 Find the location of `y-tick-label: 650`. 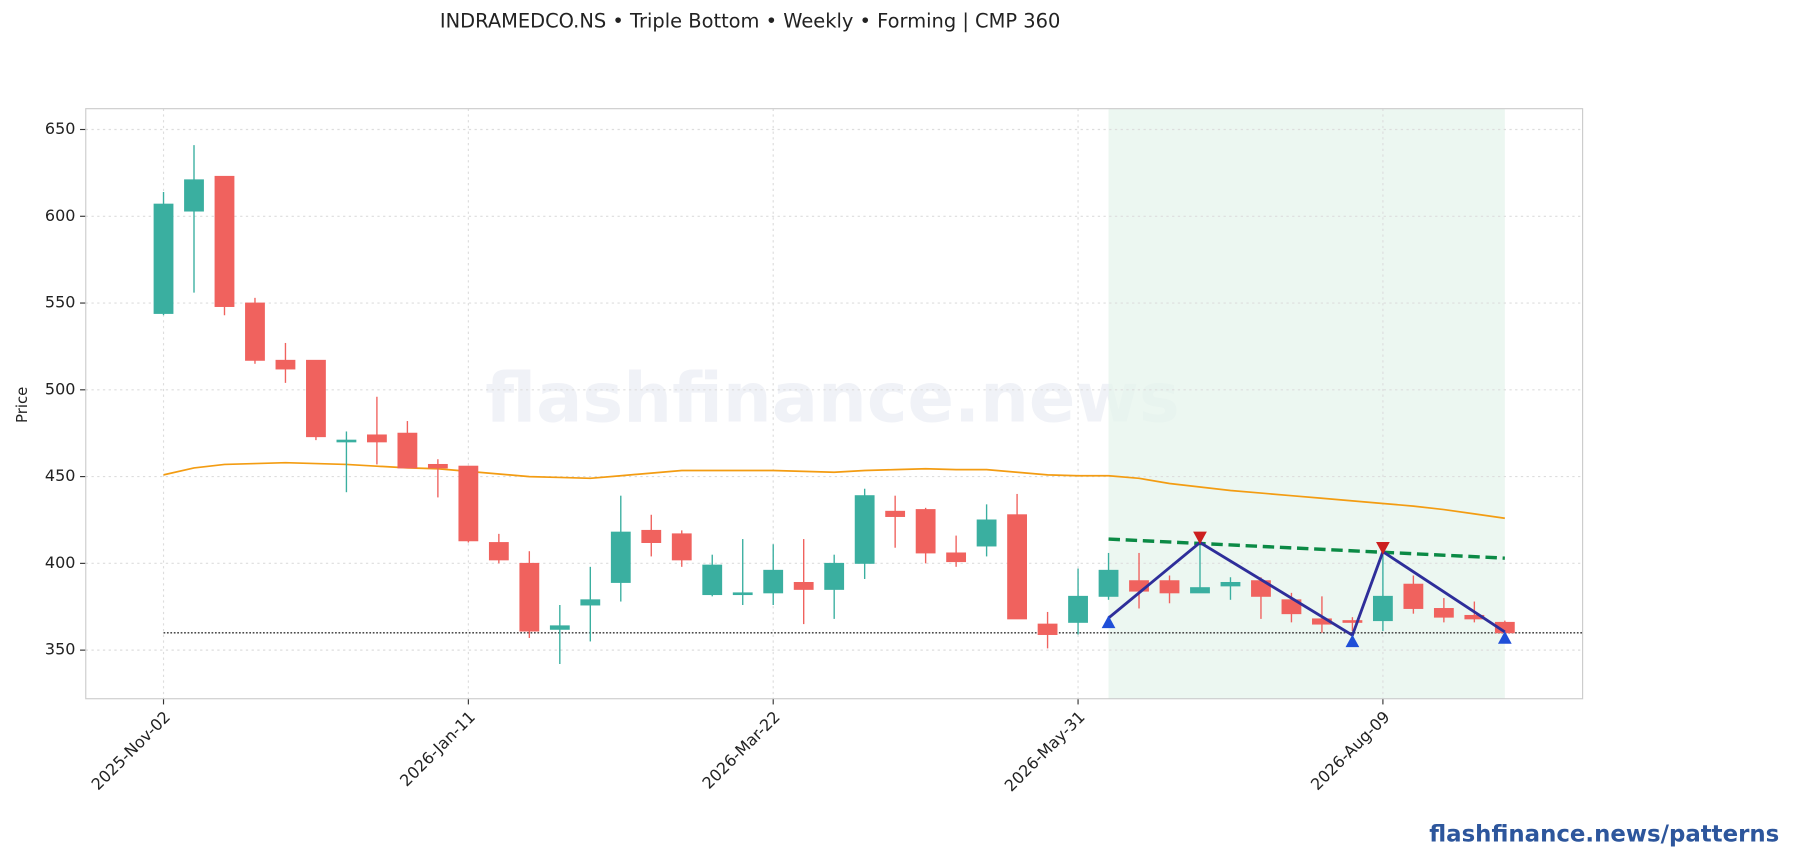

y-tick-label: 650 is located at coordinates (60, 128).